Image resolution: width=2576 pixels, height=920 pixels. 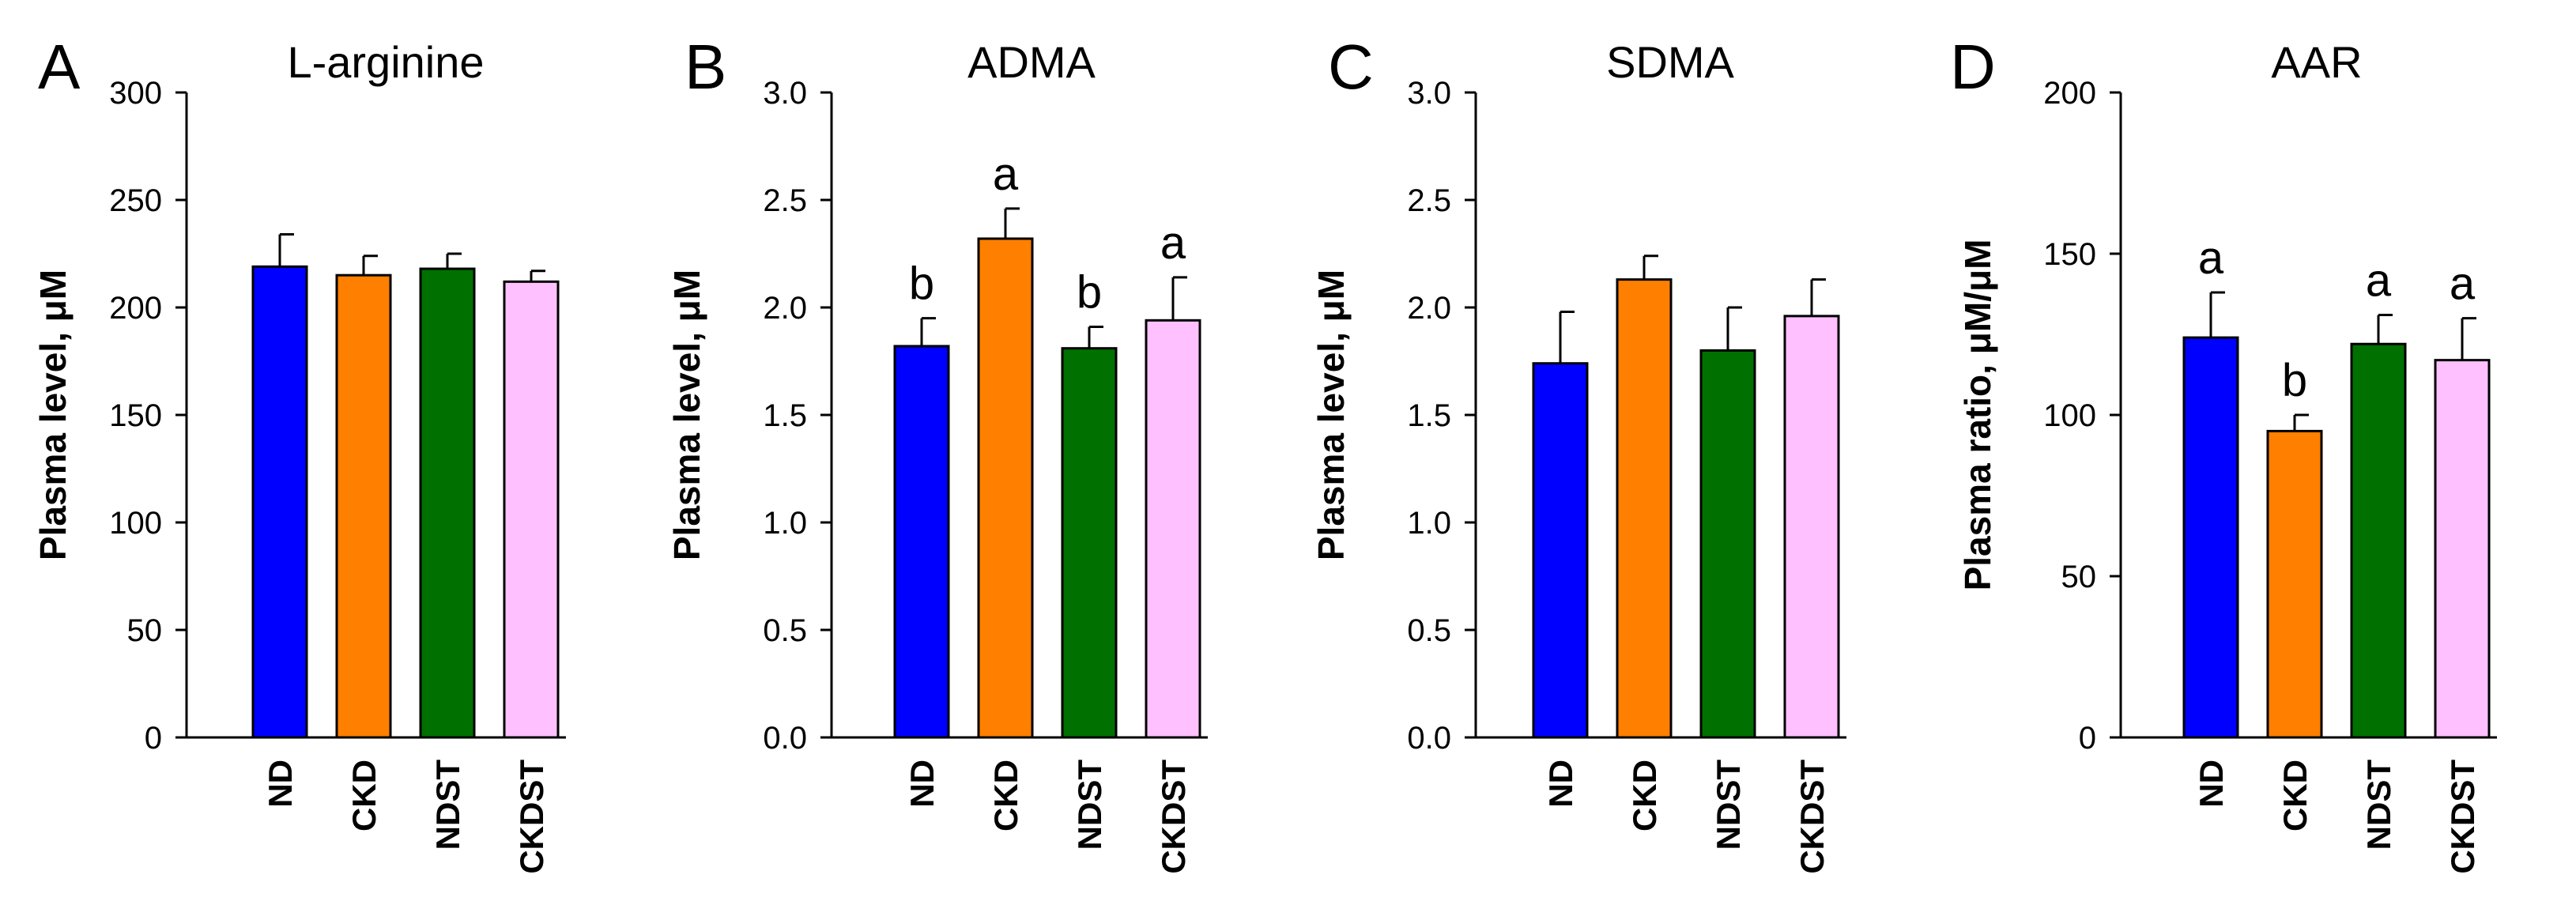 What do you see at coordinates (386, 62) in the screenshot?
I see `chart-title: L-arginine` at bounding box center [386, 62].